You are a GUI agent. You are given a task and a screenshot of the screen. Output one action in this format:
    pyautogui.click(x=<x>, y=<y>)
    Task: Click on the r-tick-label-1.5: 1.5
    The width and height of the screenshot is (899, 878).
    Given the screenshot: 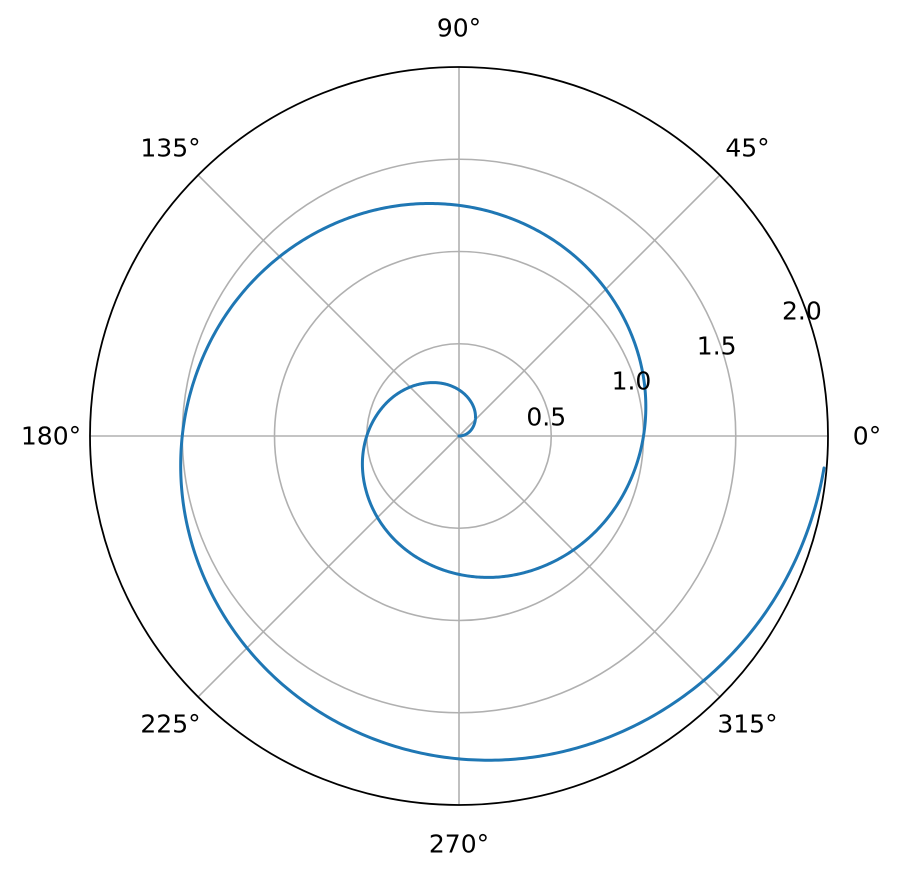 What is the action you would take?
    pyautogui.click(x=716, y=346)
    